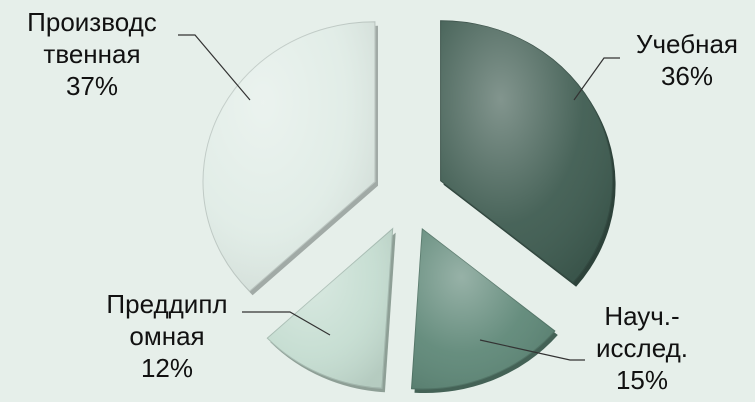 The image size is (755, 402). I want to click on slice-name: Преддипл, so click(167, 304).